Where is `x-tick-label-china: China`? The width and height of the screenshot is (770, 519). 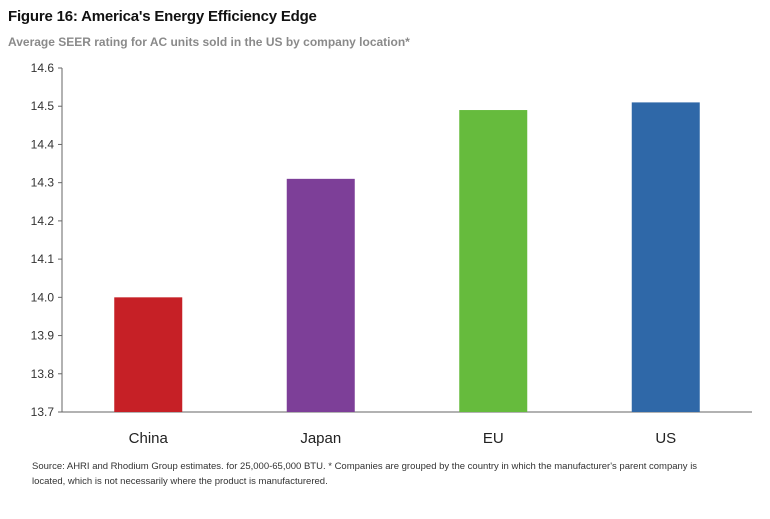
x-tick-label-china: China is located at coordinates (149, 438).